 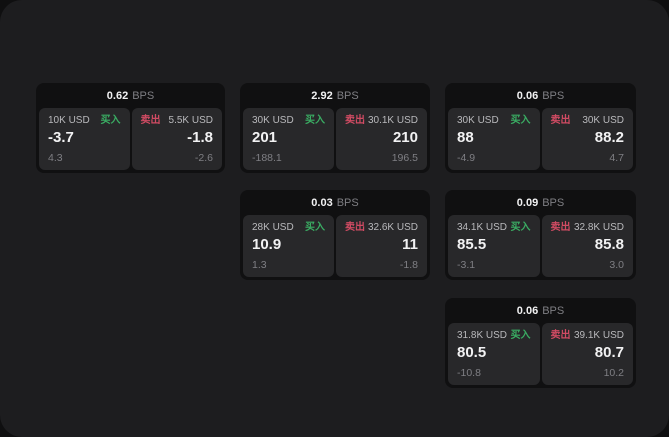 What do you see at coordinates (466, 265) in the screenshot?
I see `buy-delta: -3.1` at bounding box center [466, 265].